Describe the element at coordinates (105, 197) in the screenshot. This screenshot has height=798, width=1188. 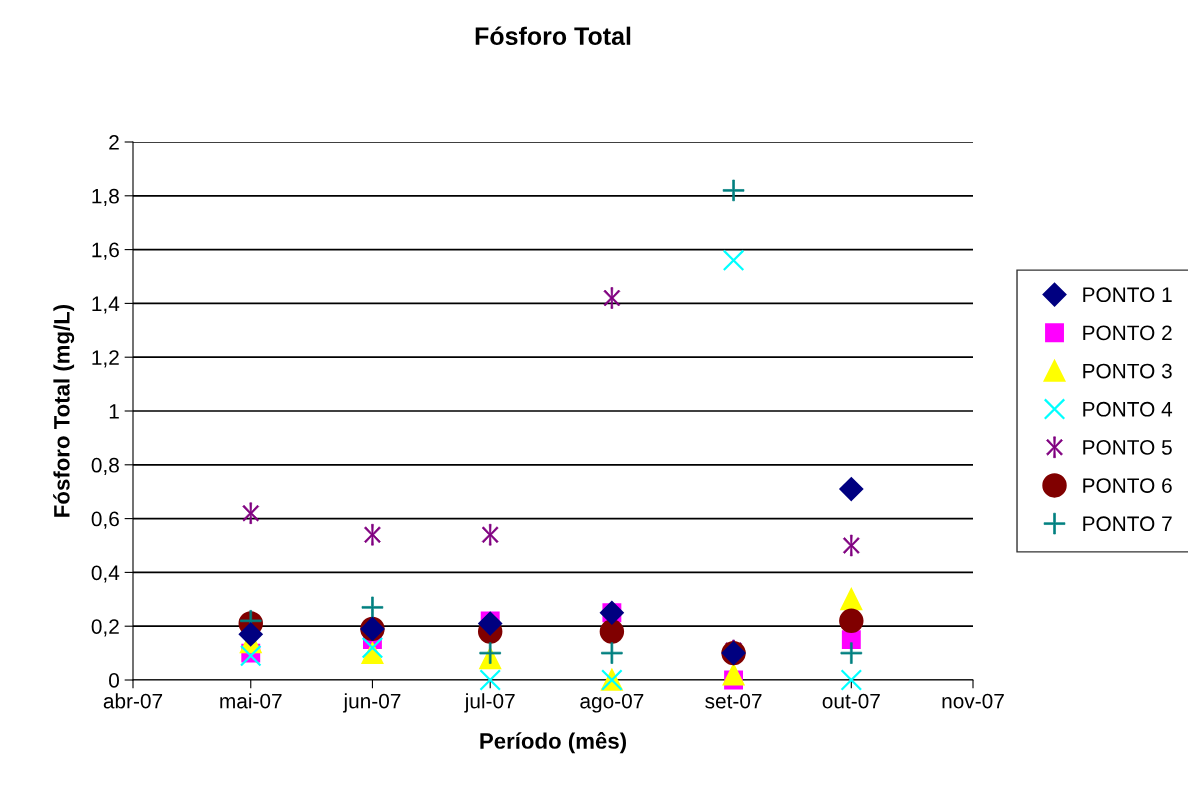
I see `y-tick-label: 1,8` at that location.